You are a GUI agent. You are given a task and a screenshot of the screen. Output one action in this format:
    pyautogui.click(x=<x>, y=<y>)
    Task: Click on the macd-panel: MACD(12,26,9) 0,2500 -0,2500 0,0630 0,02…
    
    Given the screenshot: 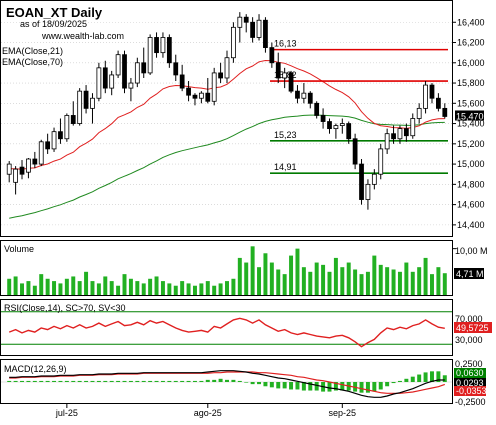 What is the action you would take?
    pyautogui.click(x=243, y=383)
    